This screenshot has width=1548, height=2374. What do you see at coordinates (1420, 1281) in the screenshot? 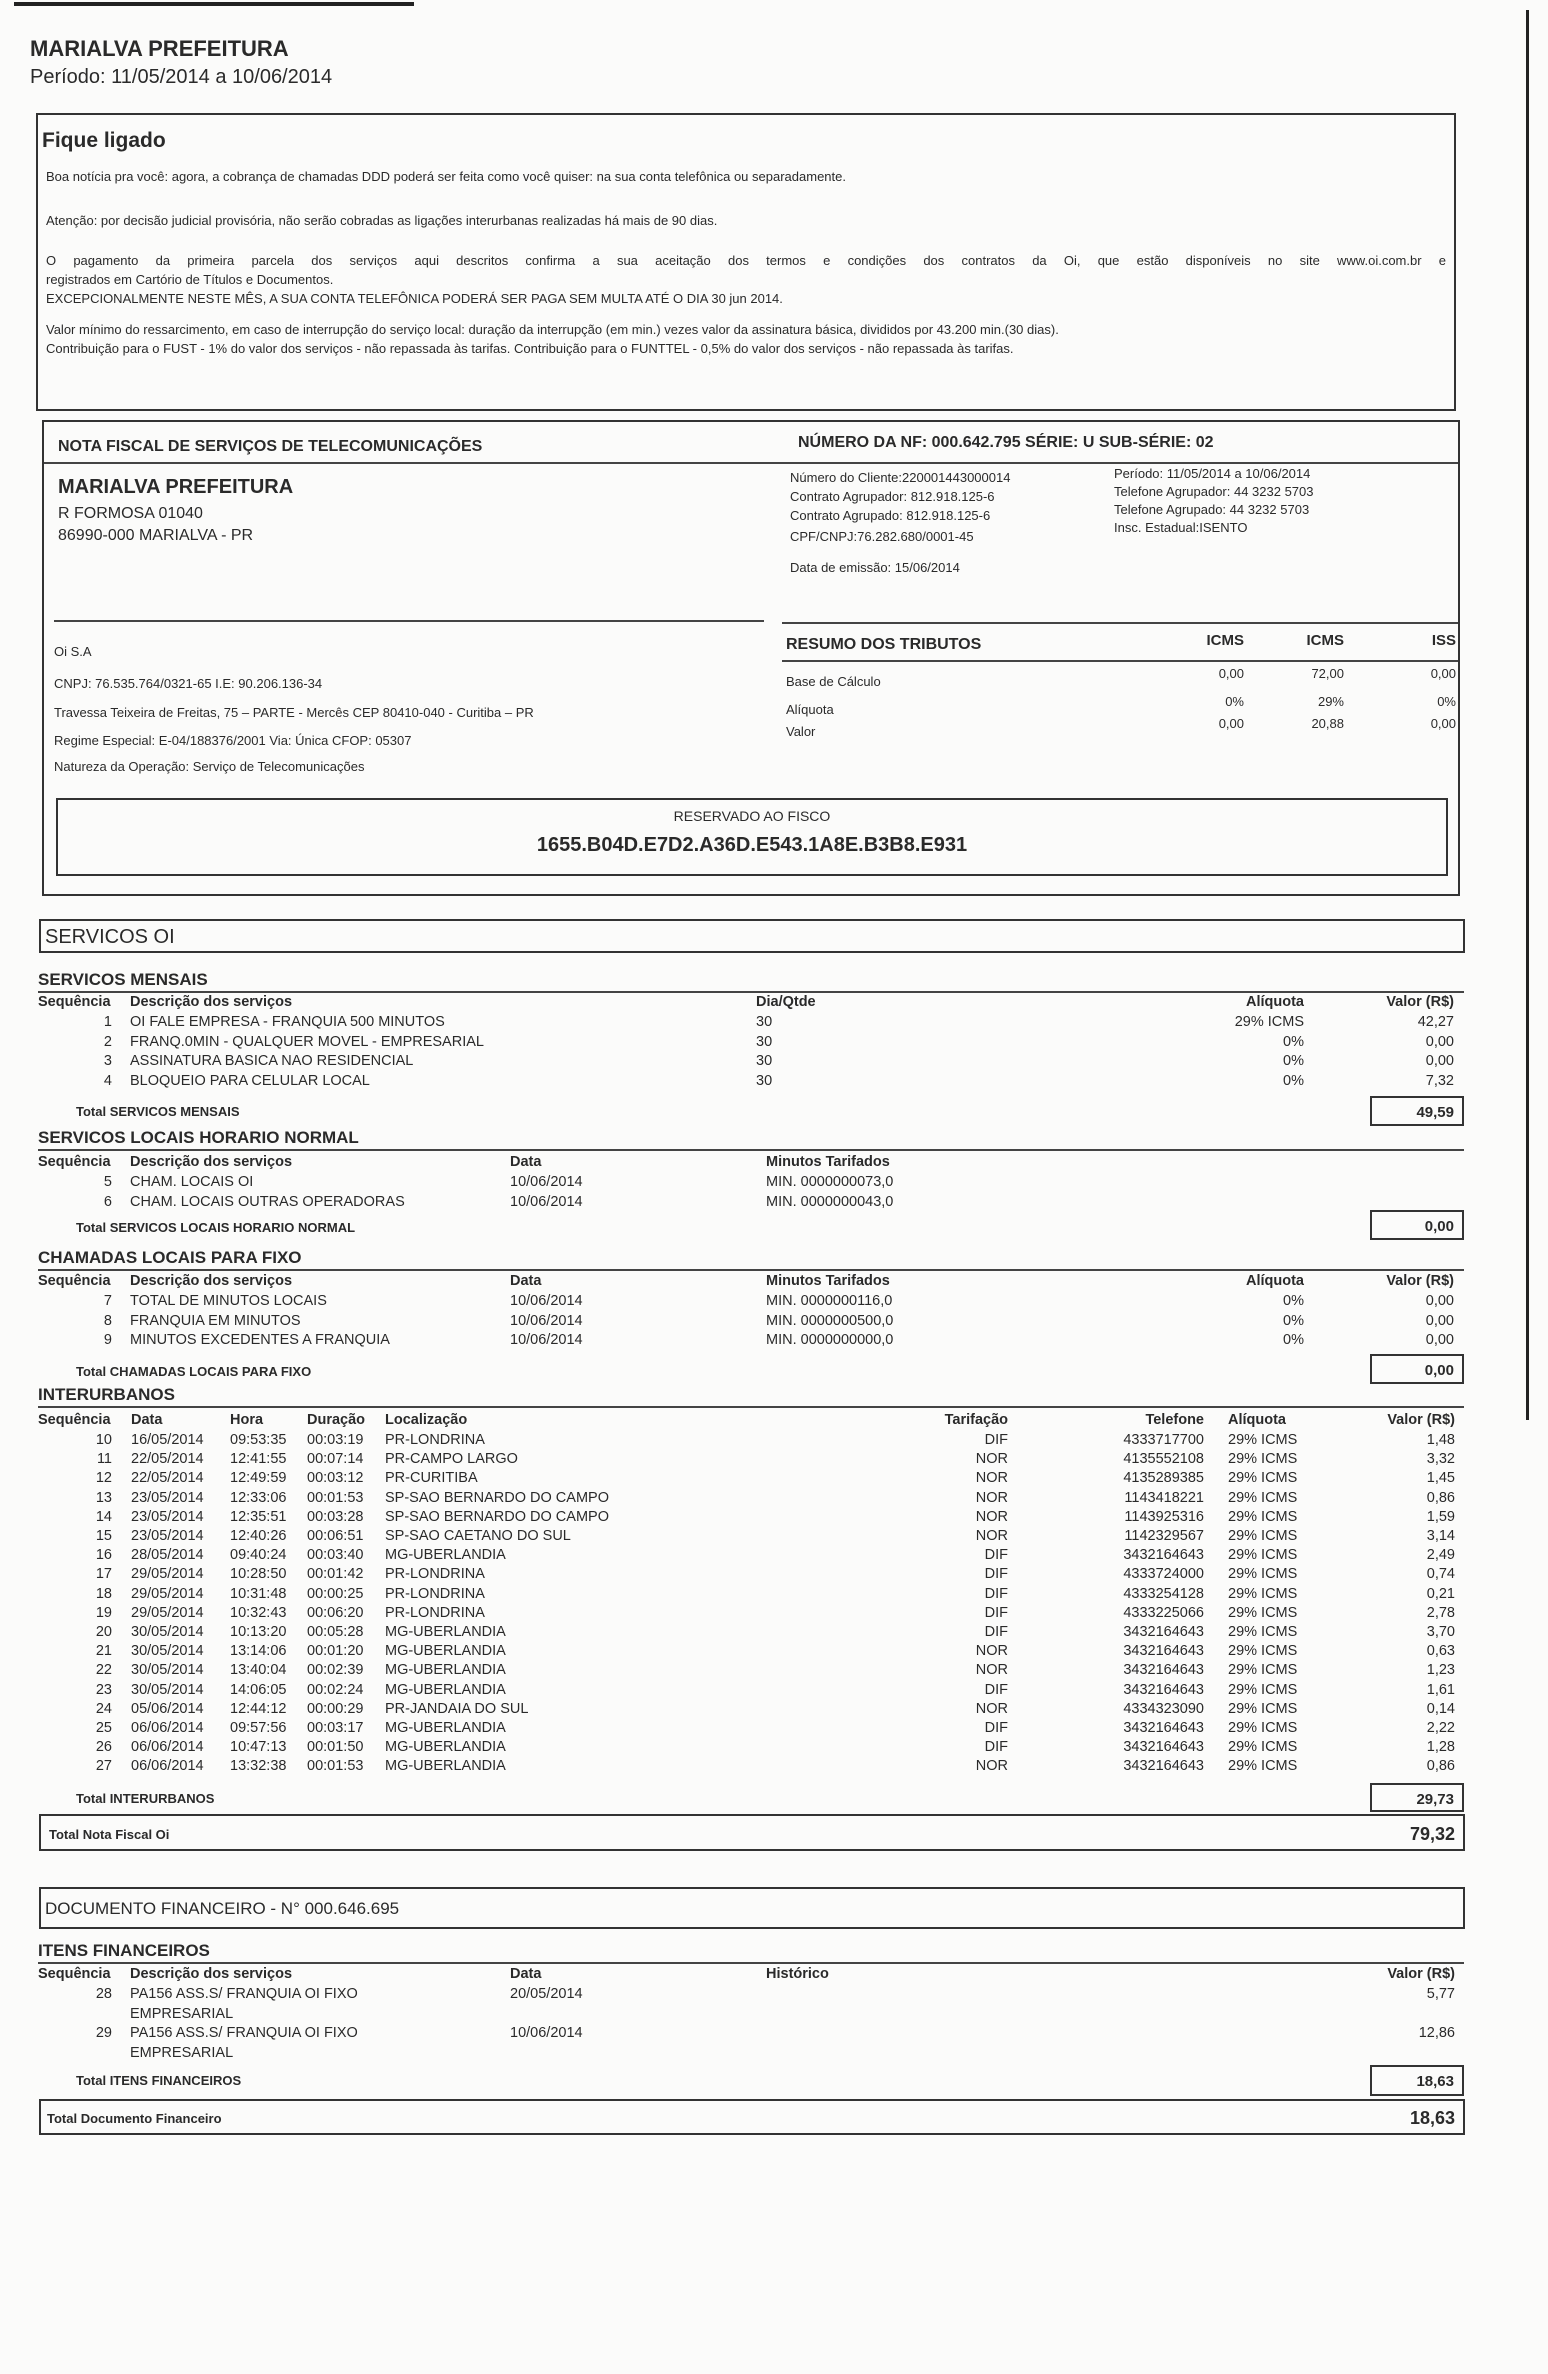
I see `column-header-valor: Valor (R$)` at bounding box center [1420, 1281].